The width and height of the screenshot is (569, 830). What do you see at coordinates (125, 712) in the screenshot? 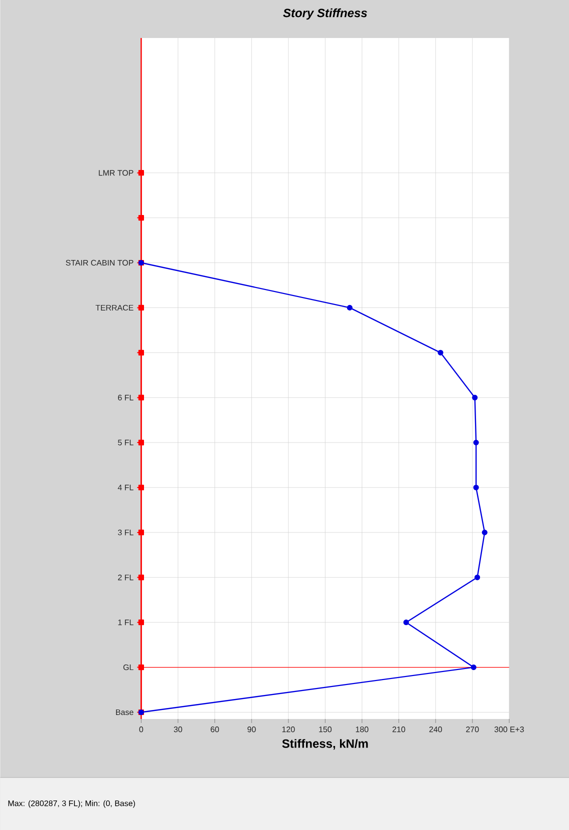
I see `y-tick-label: Base` at bounding box center [125, 712].